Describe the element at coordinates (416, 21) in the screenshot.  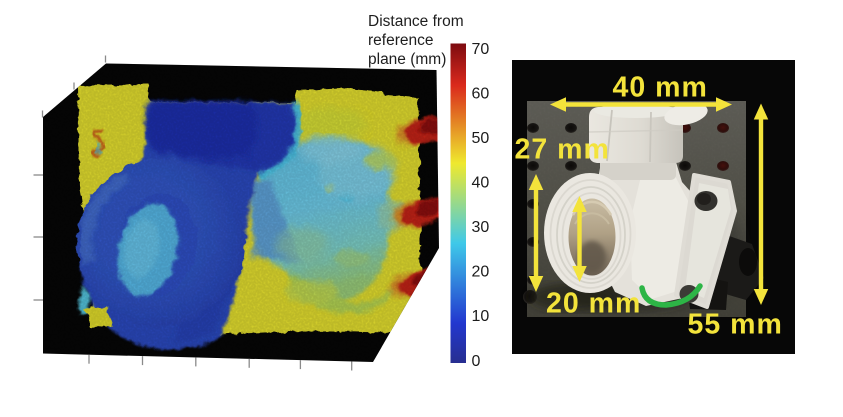
I see `svg-text: Distance from` at that location.